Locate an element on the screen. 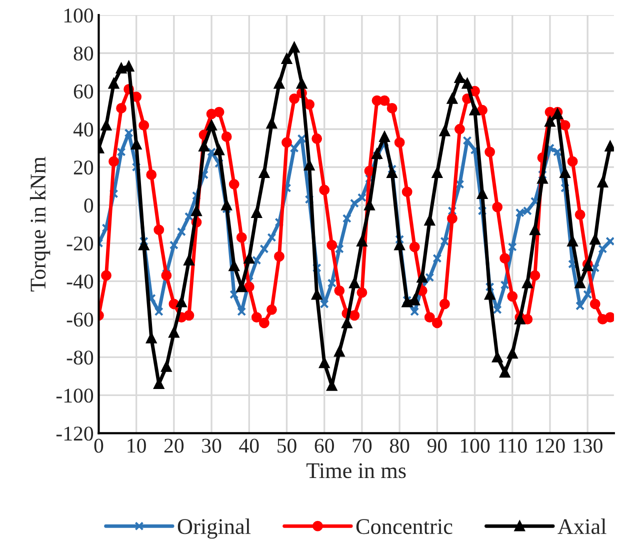 The width and height of the screenshot is (617, 559). y-tick-label: 100 is located at coordinates (79, 15).